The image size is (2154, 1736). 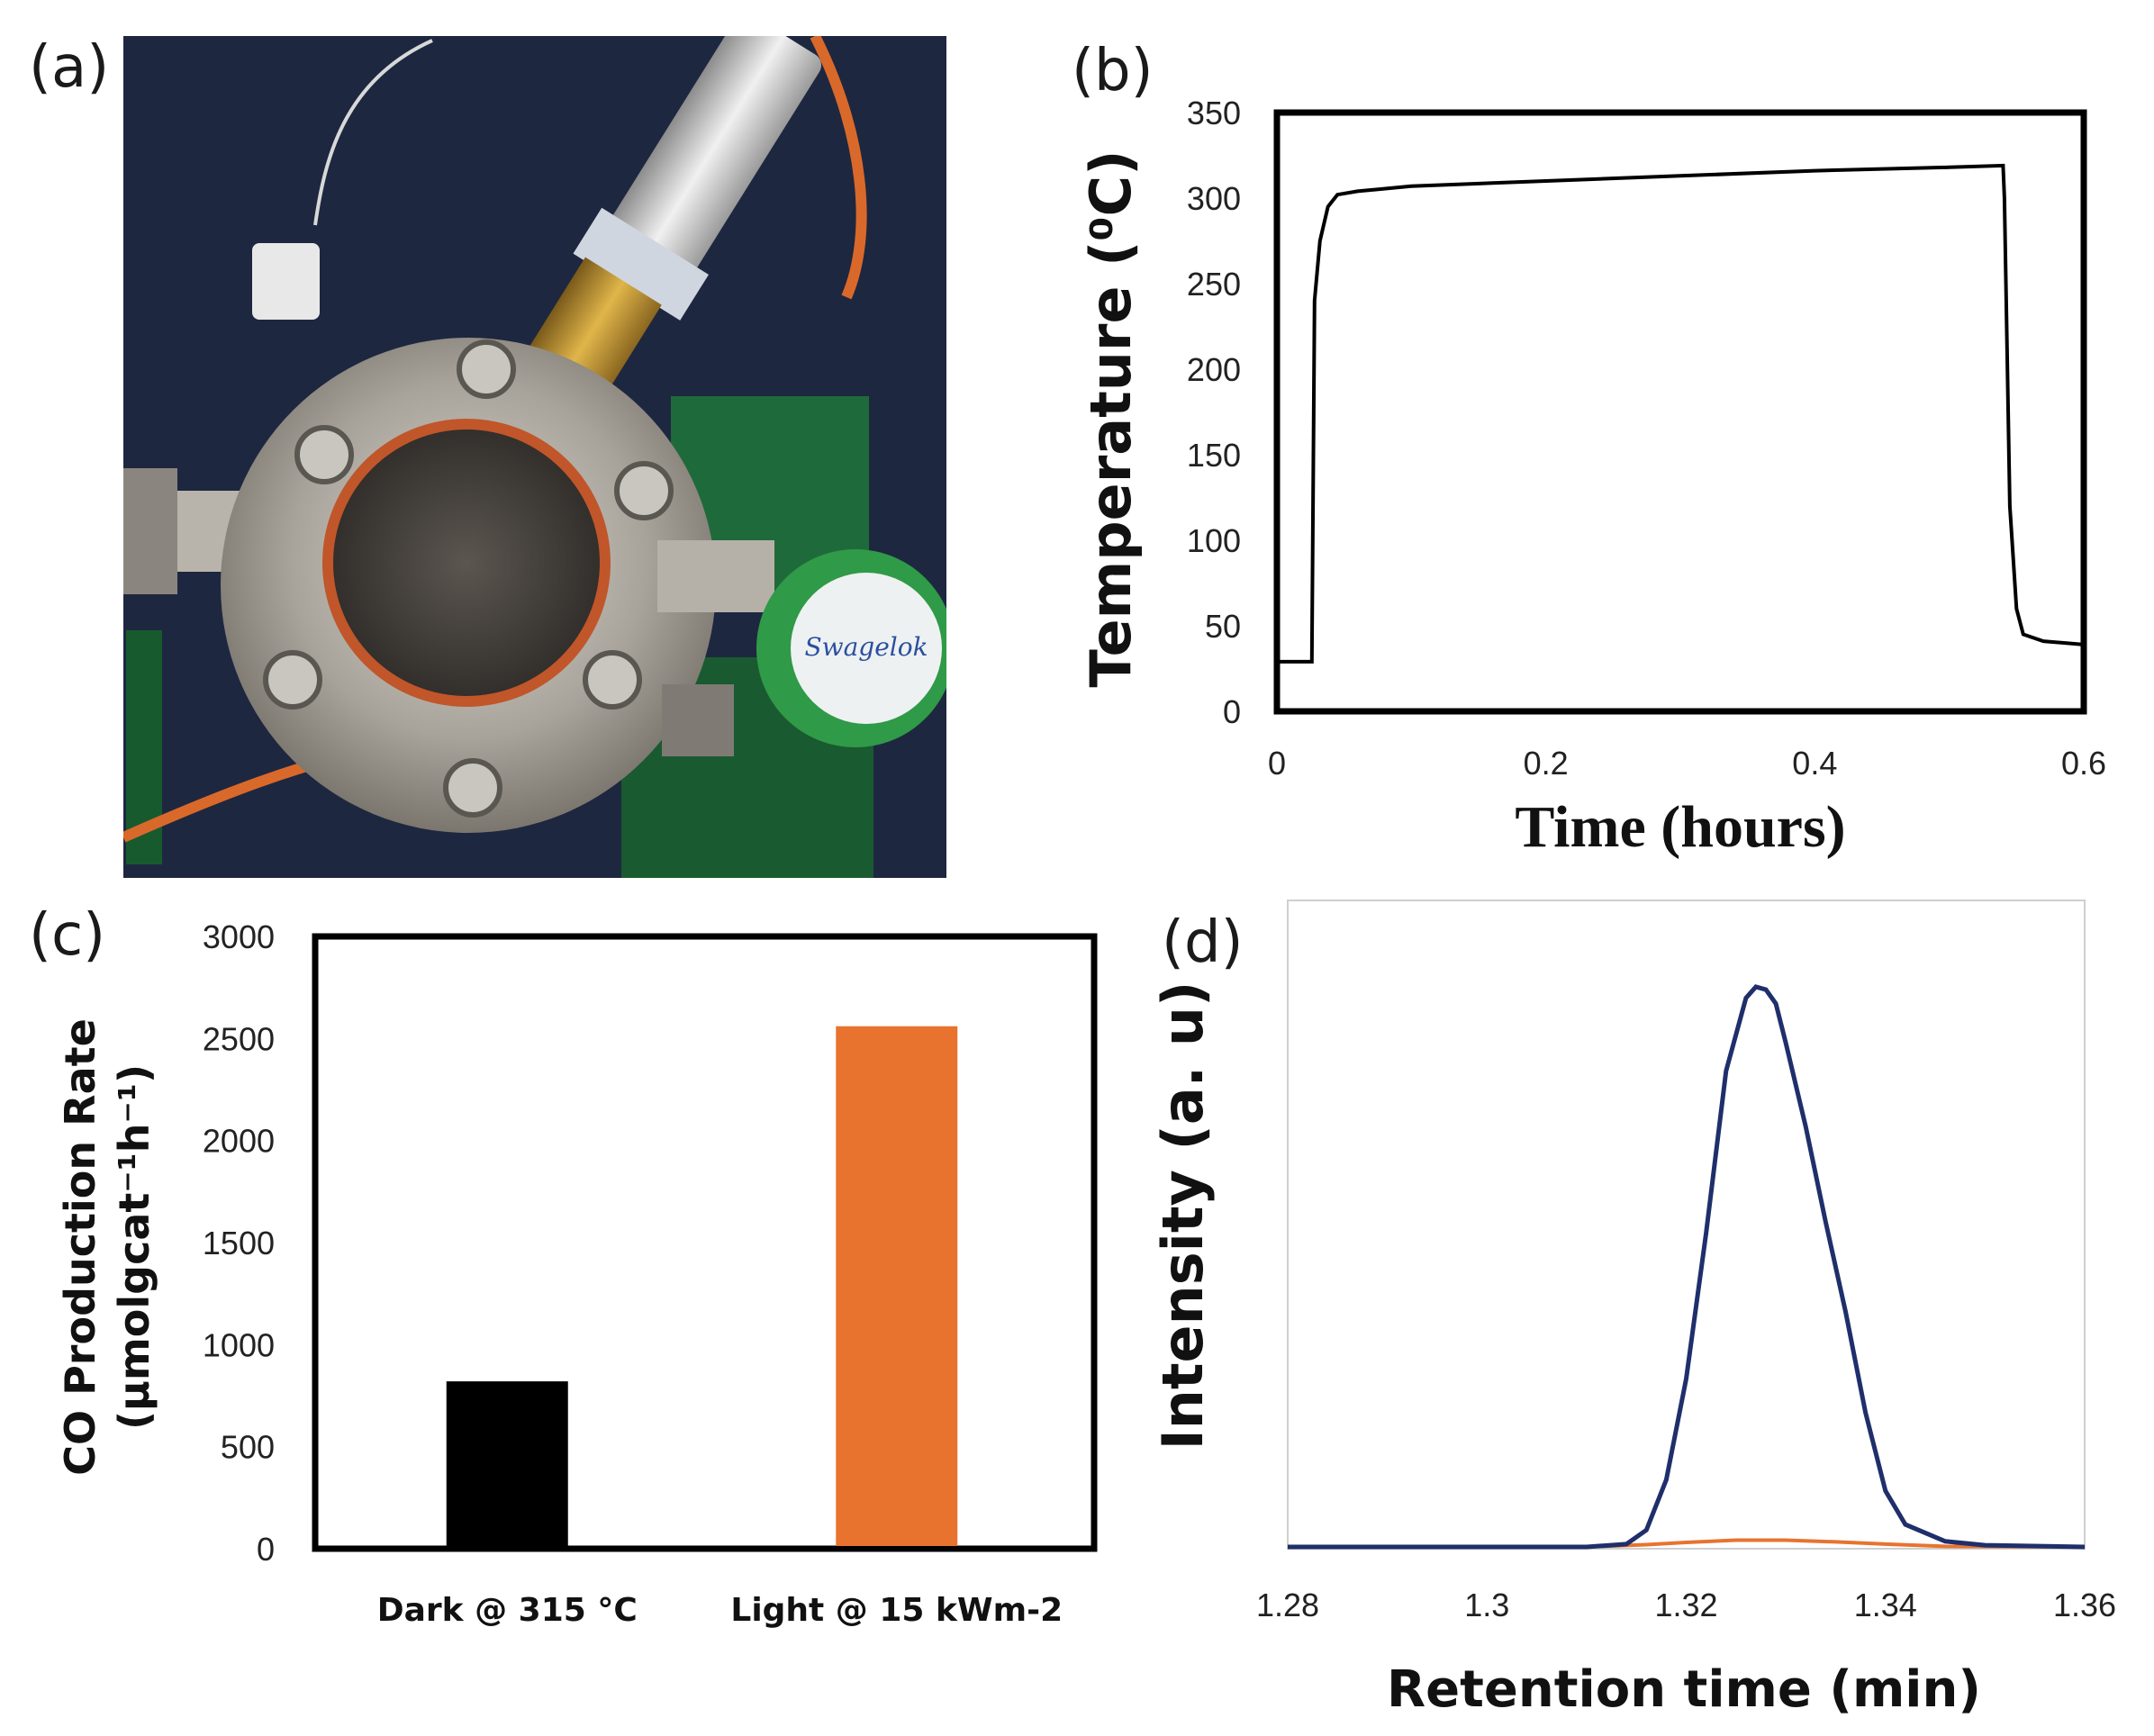 I want to click on y-axis-label-b: Temperature (⁰C), so click(x=1111, y=419).